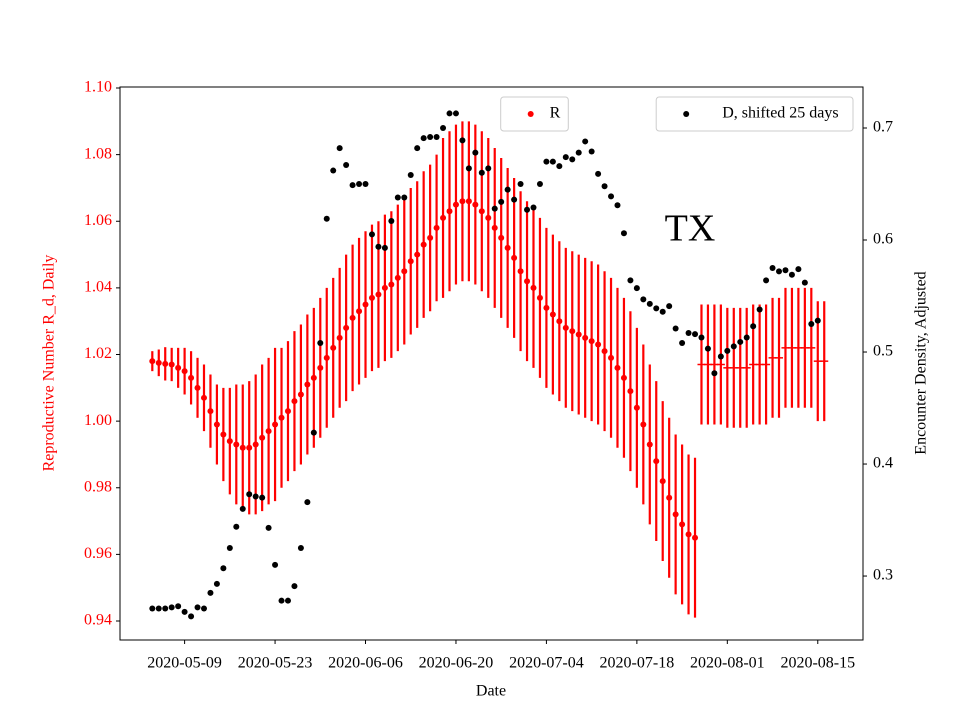 The height and width of the screenshot is (725, 960). Describe the element at coordinates (555, 113) in the screenshot. I see `legend-label: R` at that location.